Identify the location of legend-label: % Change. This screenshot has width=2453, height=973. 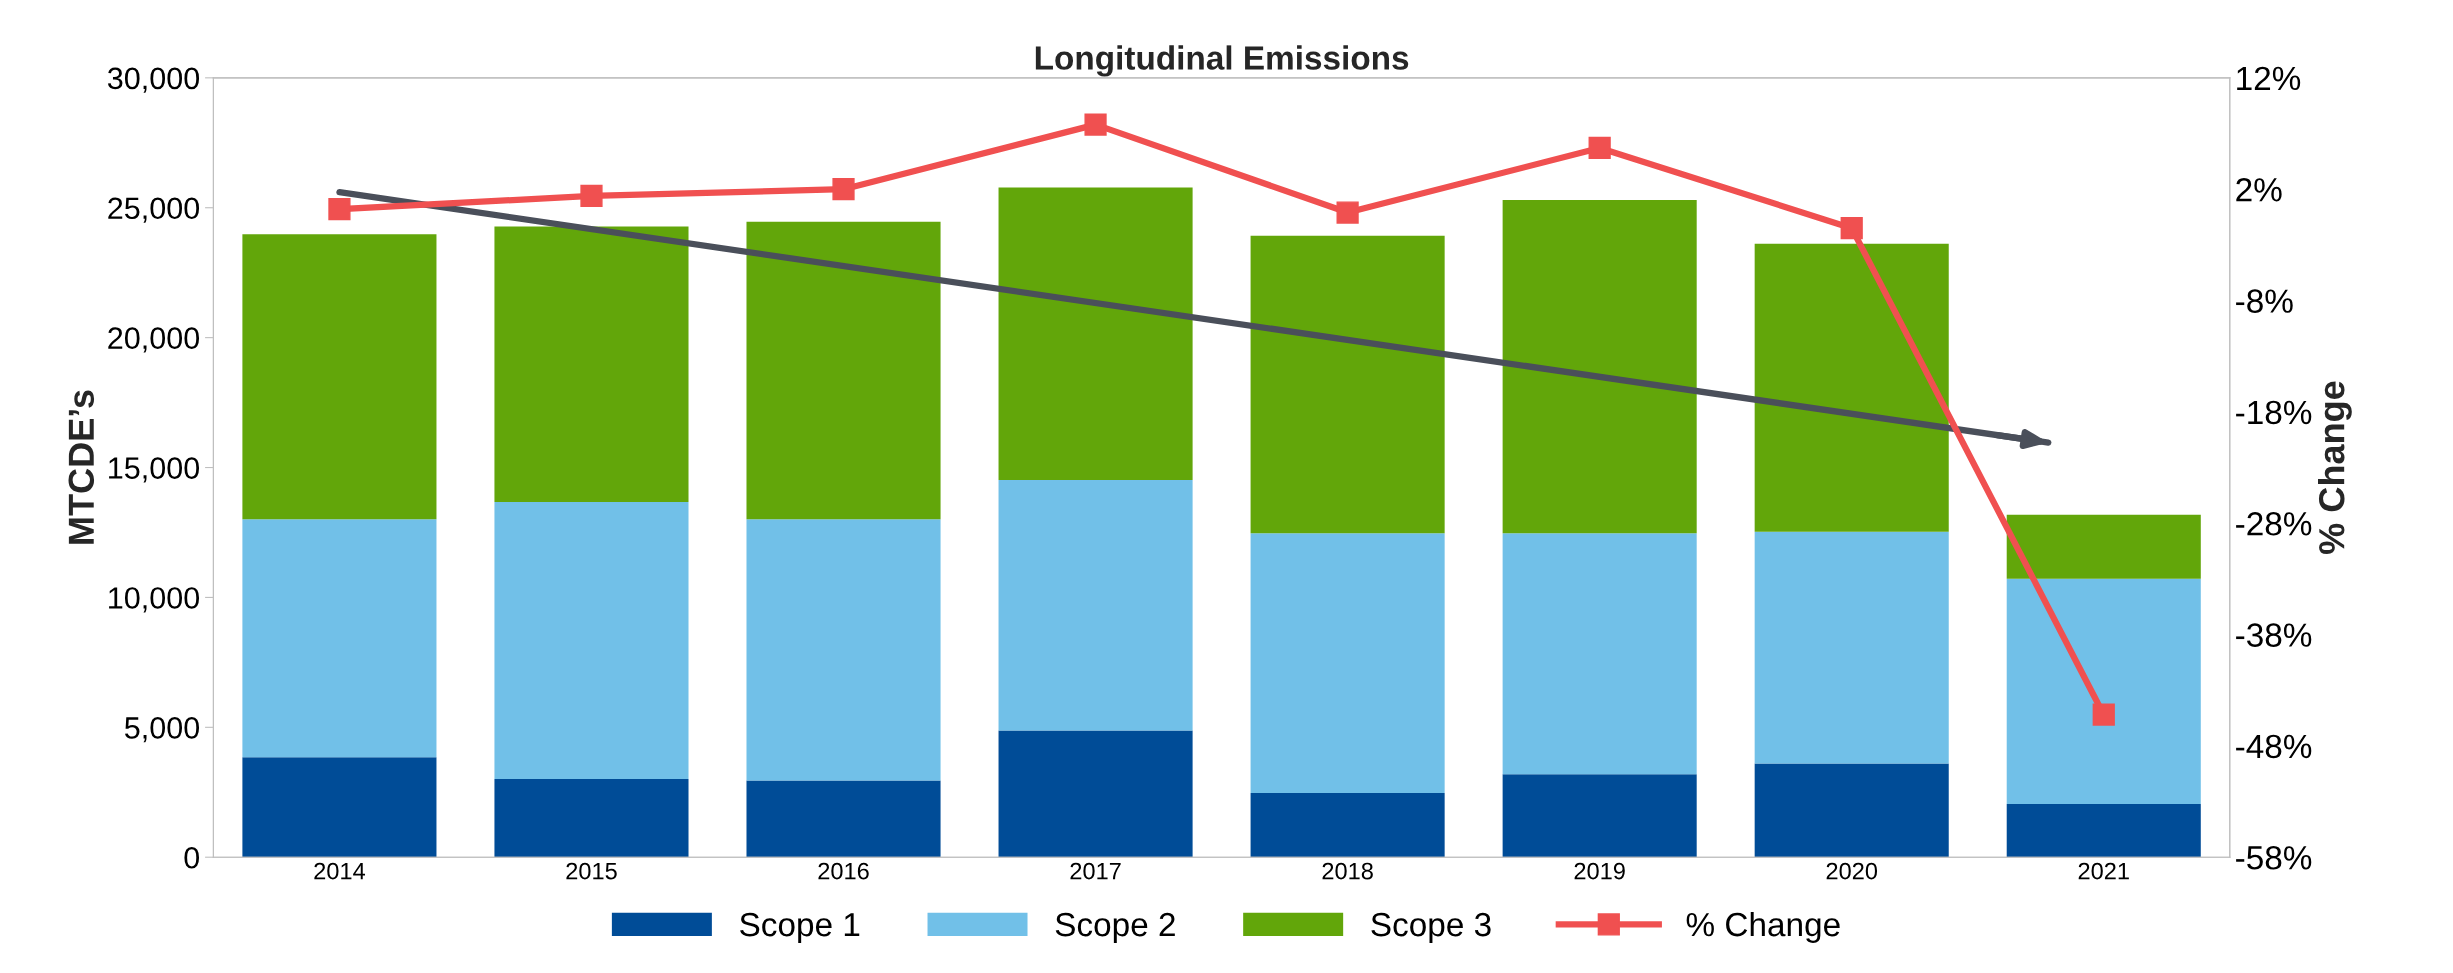
(1763, 927).